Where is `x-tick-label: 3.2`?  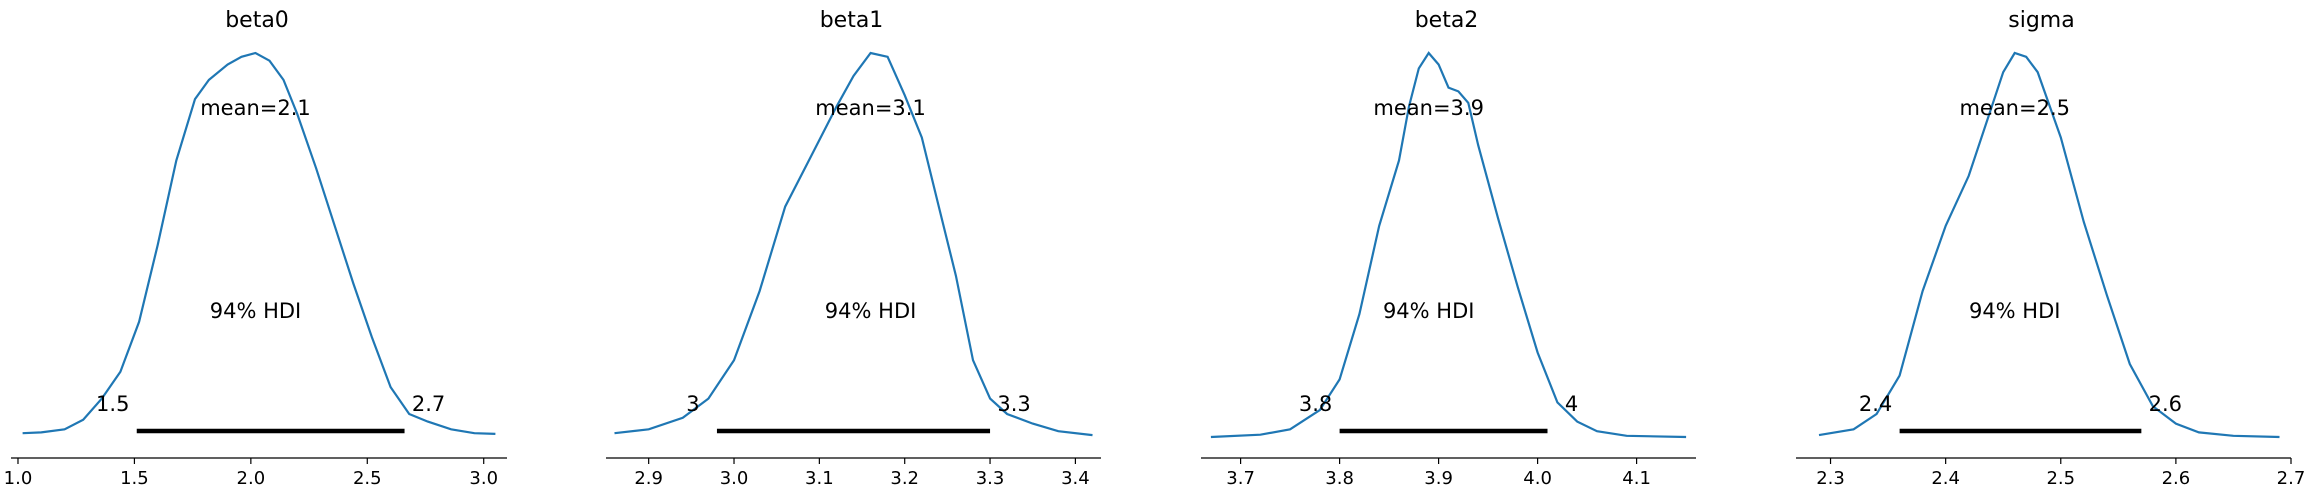
x-tick-label: 3.2 is located at coordinates (904, 478).